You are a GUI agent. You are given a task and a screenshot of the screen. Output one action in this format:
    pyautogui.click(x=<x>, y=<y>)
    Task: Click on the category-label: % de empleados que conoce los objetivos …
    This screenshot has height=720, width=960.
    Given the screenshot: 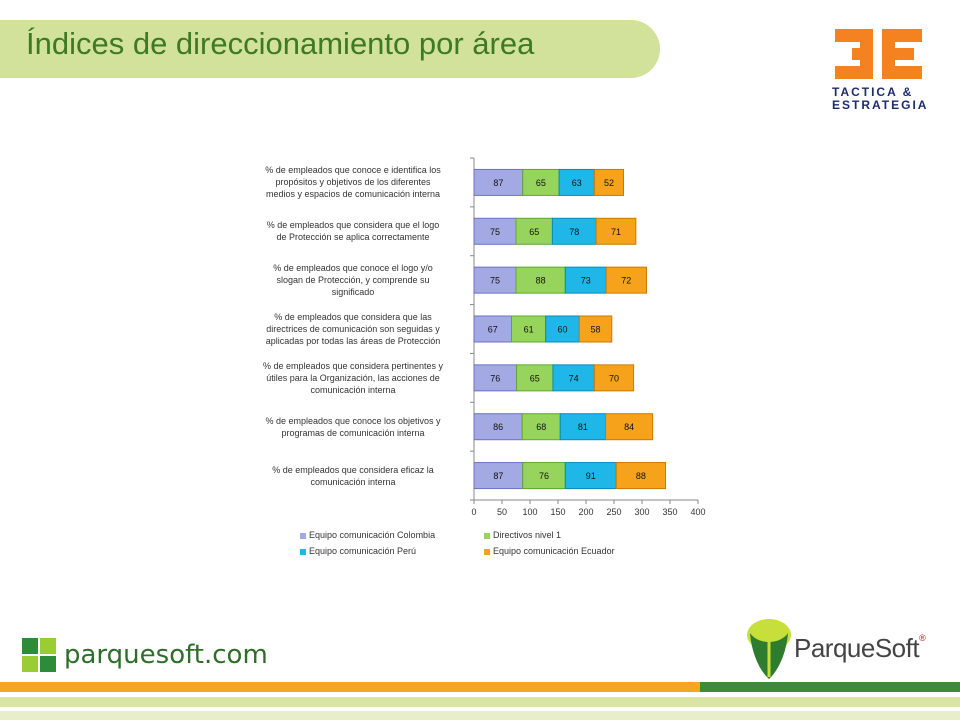 What is the action you would take?
    pyautogui.click(x=353, y=427)
    